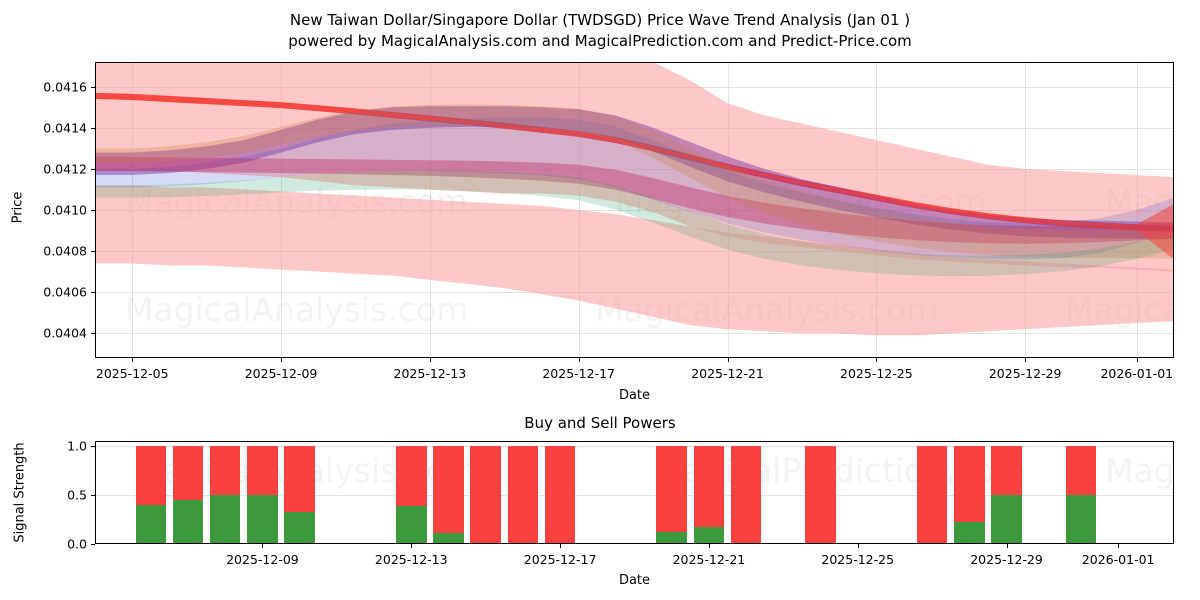 Image resolution: width=1200 pixels, height=600 pixels. What do you see at coordinates (65, 333) in the screenshot?
I see `y-tick-label: 0.0404` at bounding box center [65, 333].